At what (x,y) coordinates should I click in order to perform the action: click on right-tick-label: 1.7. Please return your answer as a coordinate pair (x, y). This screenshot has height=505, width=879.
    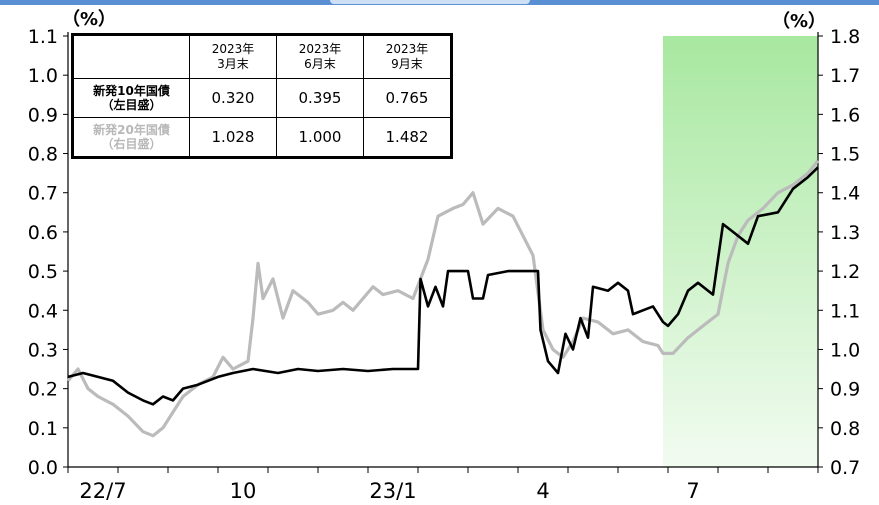
    Looking at the image, I should click on (845, 76).